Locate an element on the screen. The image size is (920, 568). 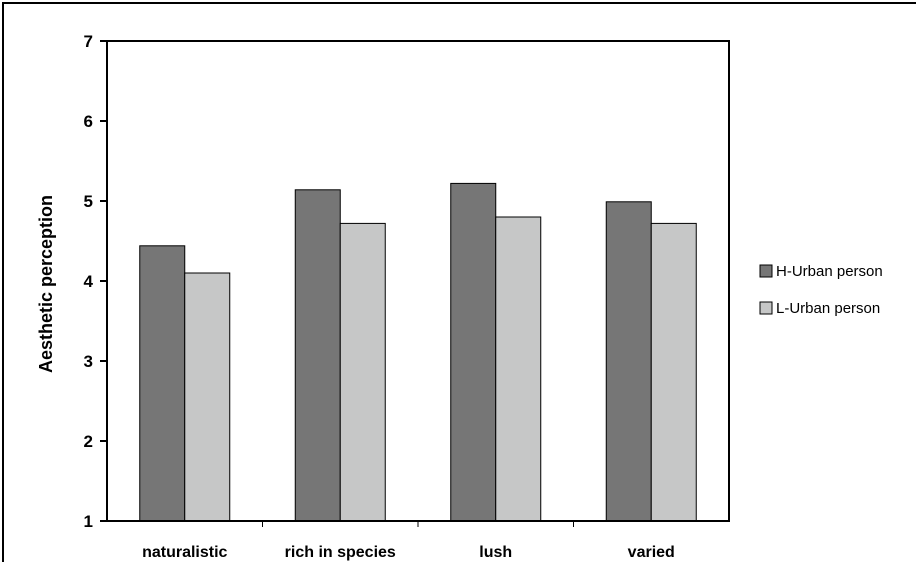
x-category-label: rich in species is located at coordinates (340, 552).